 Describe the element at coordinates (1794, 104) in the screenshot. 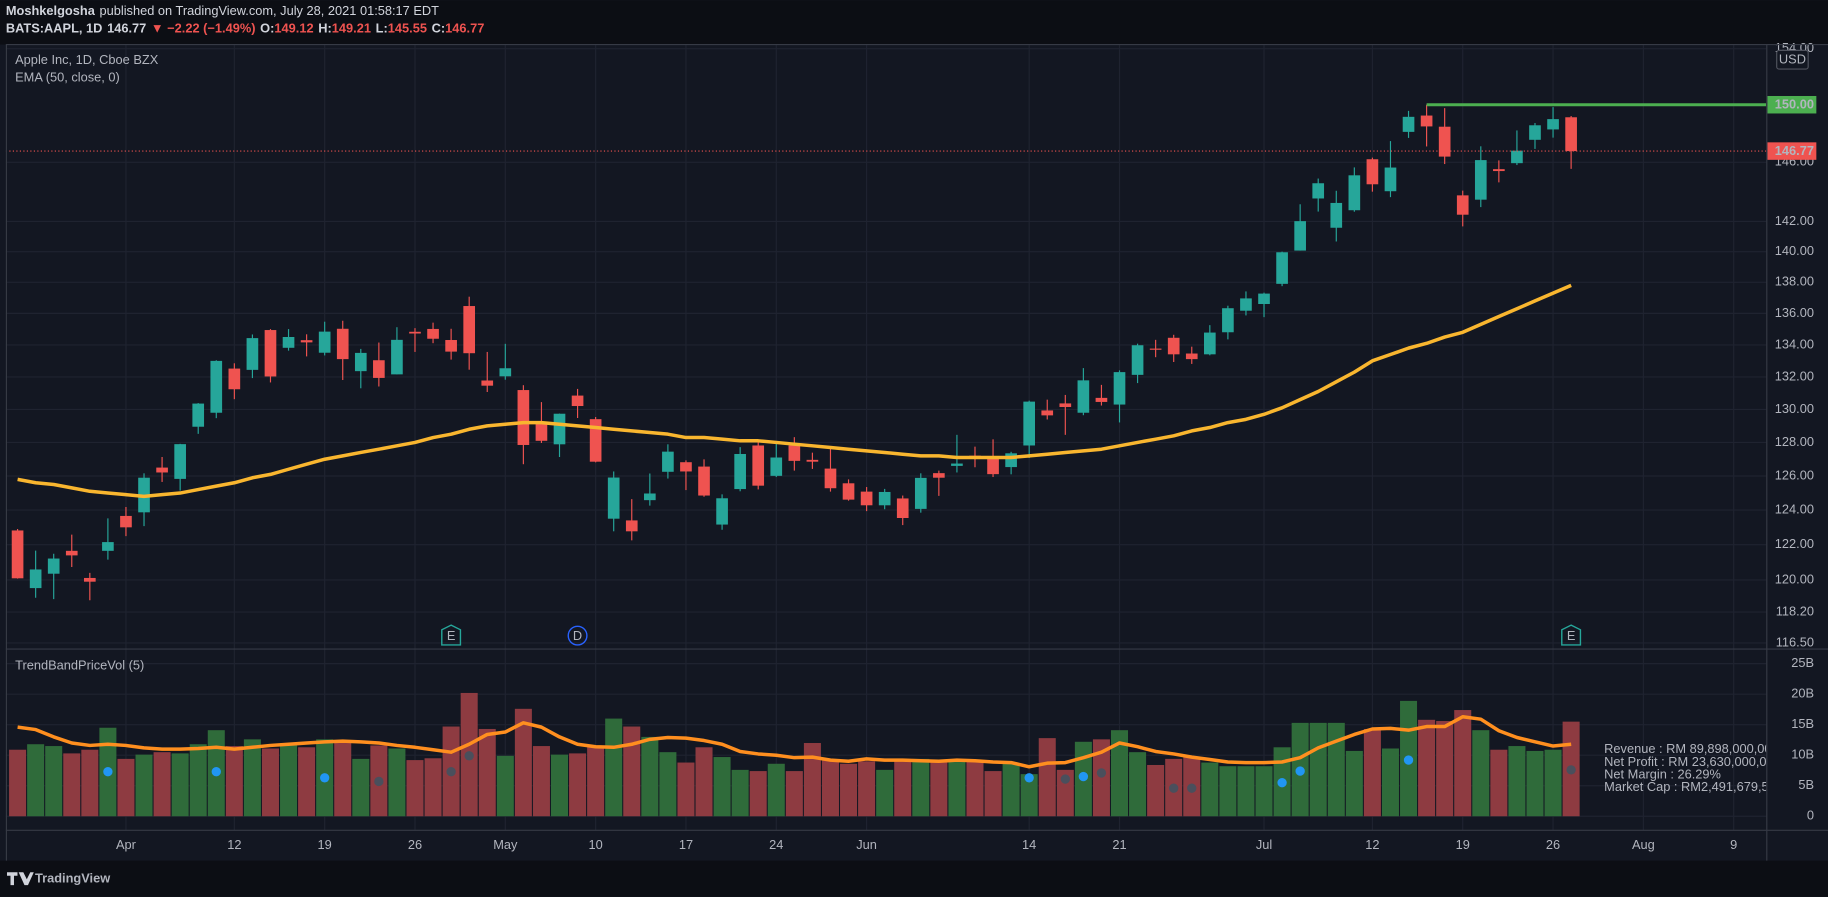

I see `price-level-label: 150.00` at that location.